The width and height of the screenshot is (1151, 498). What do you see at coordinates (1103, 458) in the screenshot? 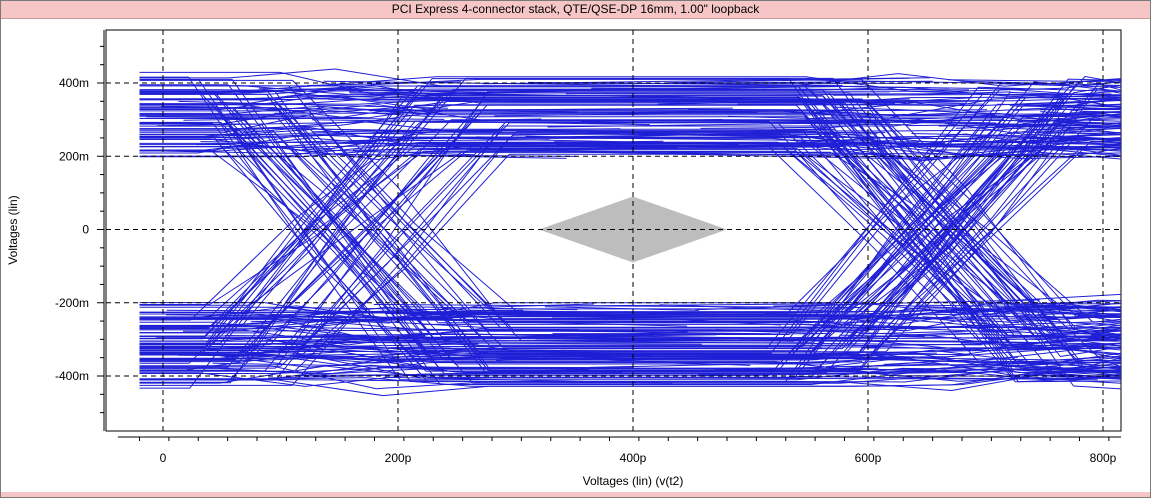
I see `x-tick-label: 800p` at bounding box center [1103, 458].